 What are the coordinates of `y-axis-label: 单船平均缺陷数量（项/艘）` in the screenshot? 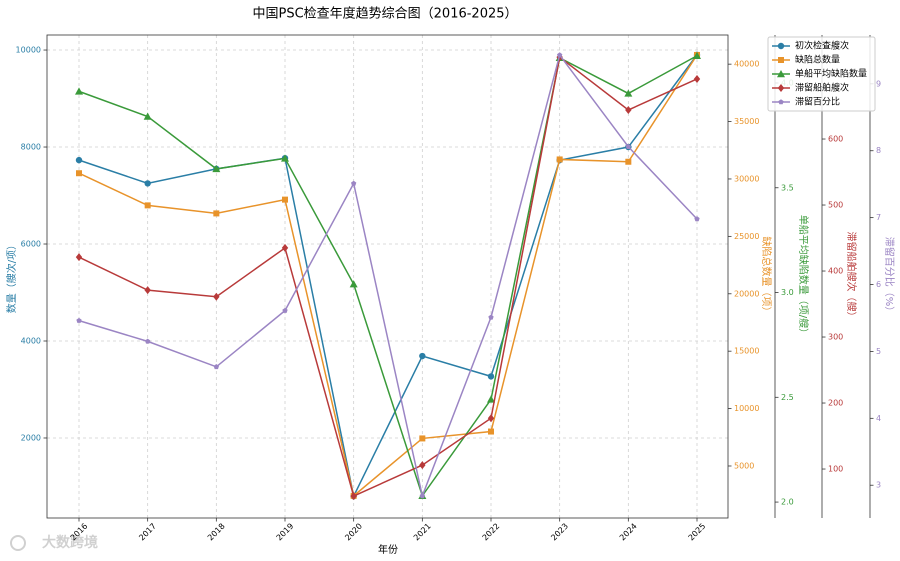 It's located at (803, 276).